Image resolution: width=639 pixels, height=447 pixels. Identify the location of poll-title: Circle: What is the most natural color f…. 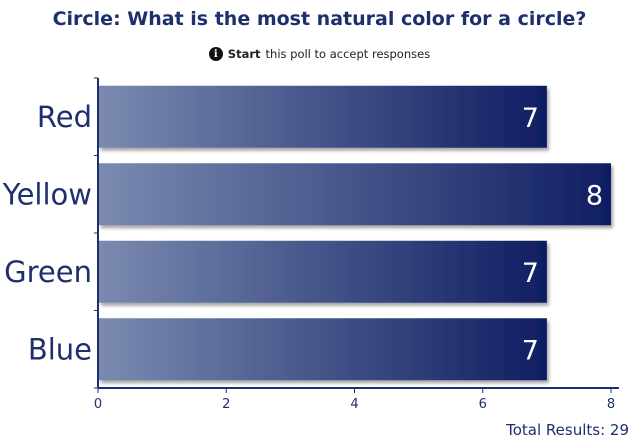
(319, 19).